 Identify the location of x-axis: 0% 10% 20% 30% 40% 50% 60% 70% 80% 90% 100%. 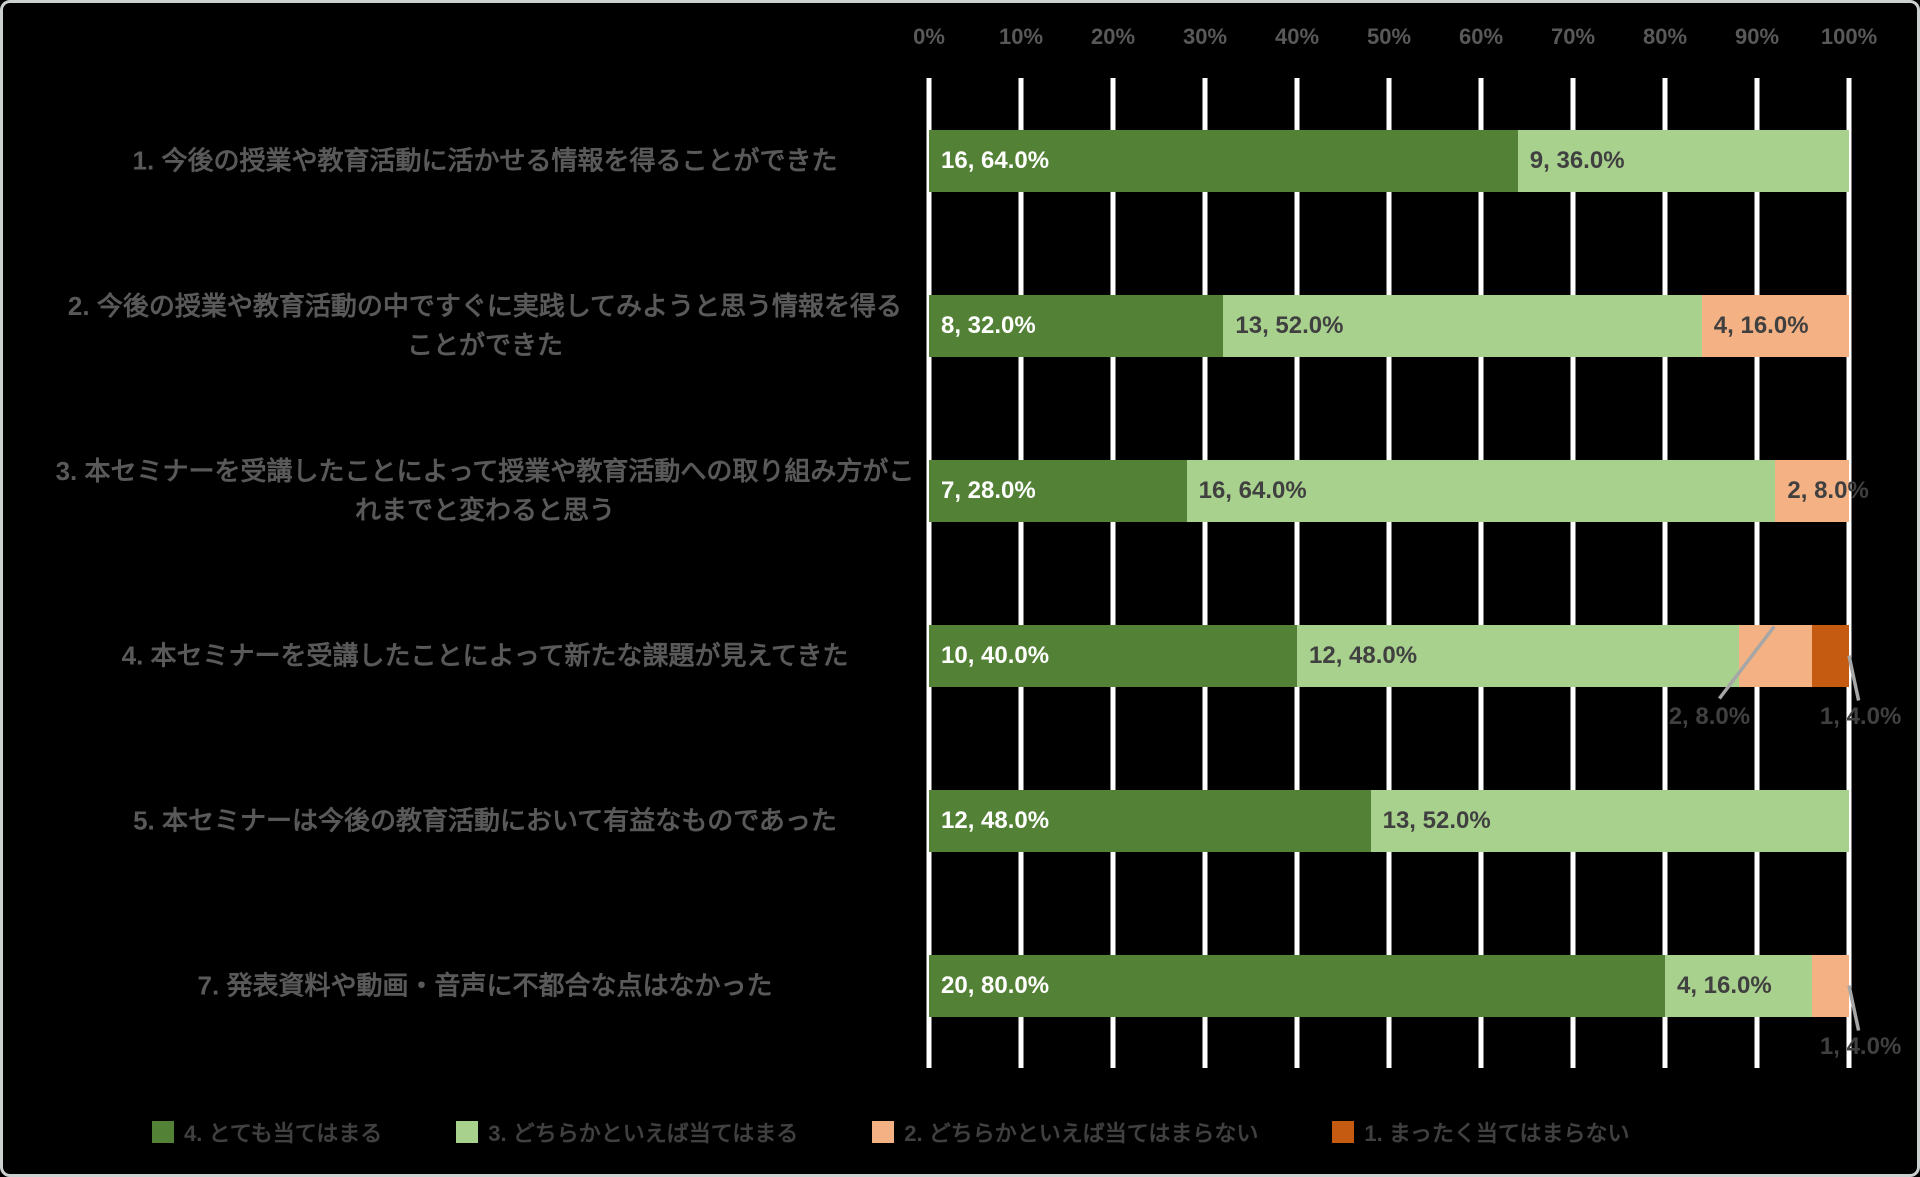
(1395, 40).